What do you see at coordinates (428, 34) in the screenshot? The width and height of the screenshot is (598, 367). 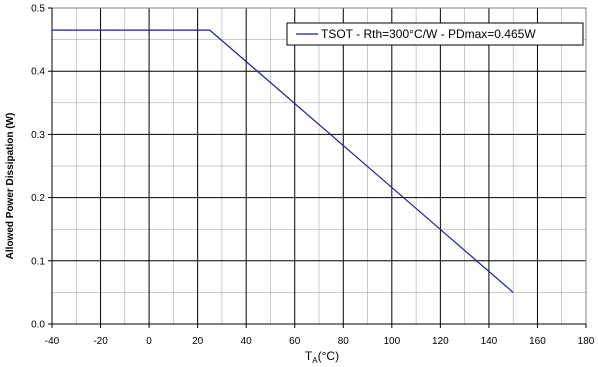 I see `legend-series-label: TSOT - Rth=300°C/W - PDmax=0.465W` at bounding box center [428, 34].